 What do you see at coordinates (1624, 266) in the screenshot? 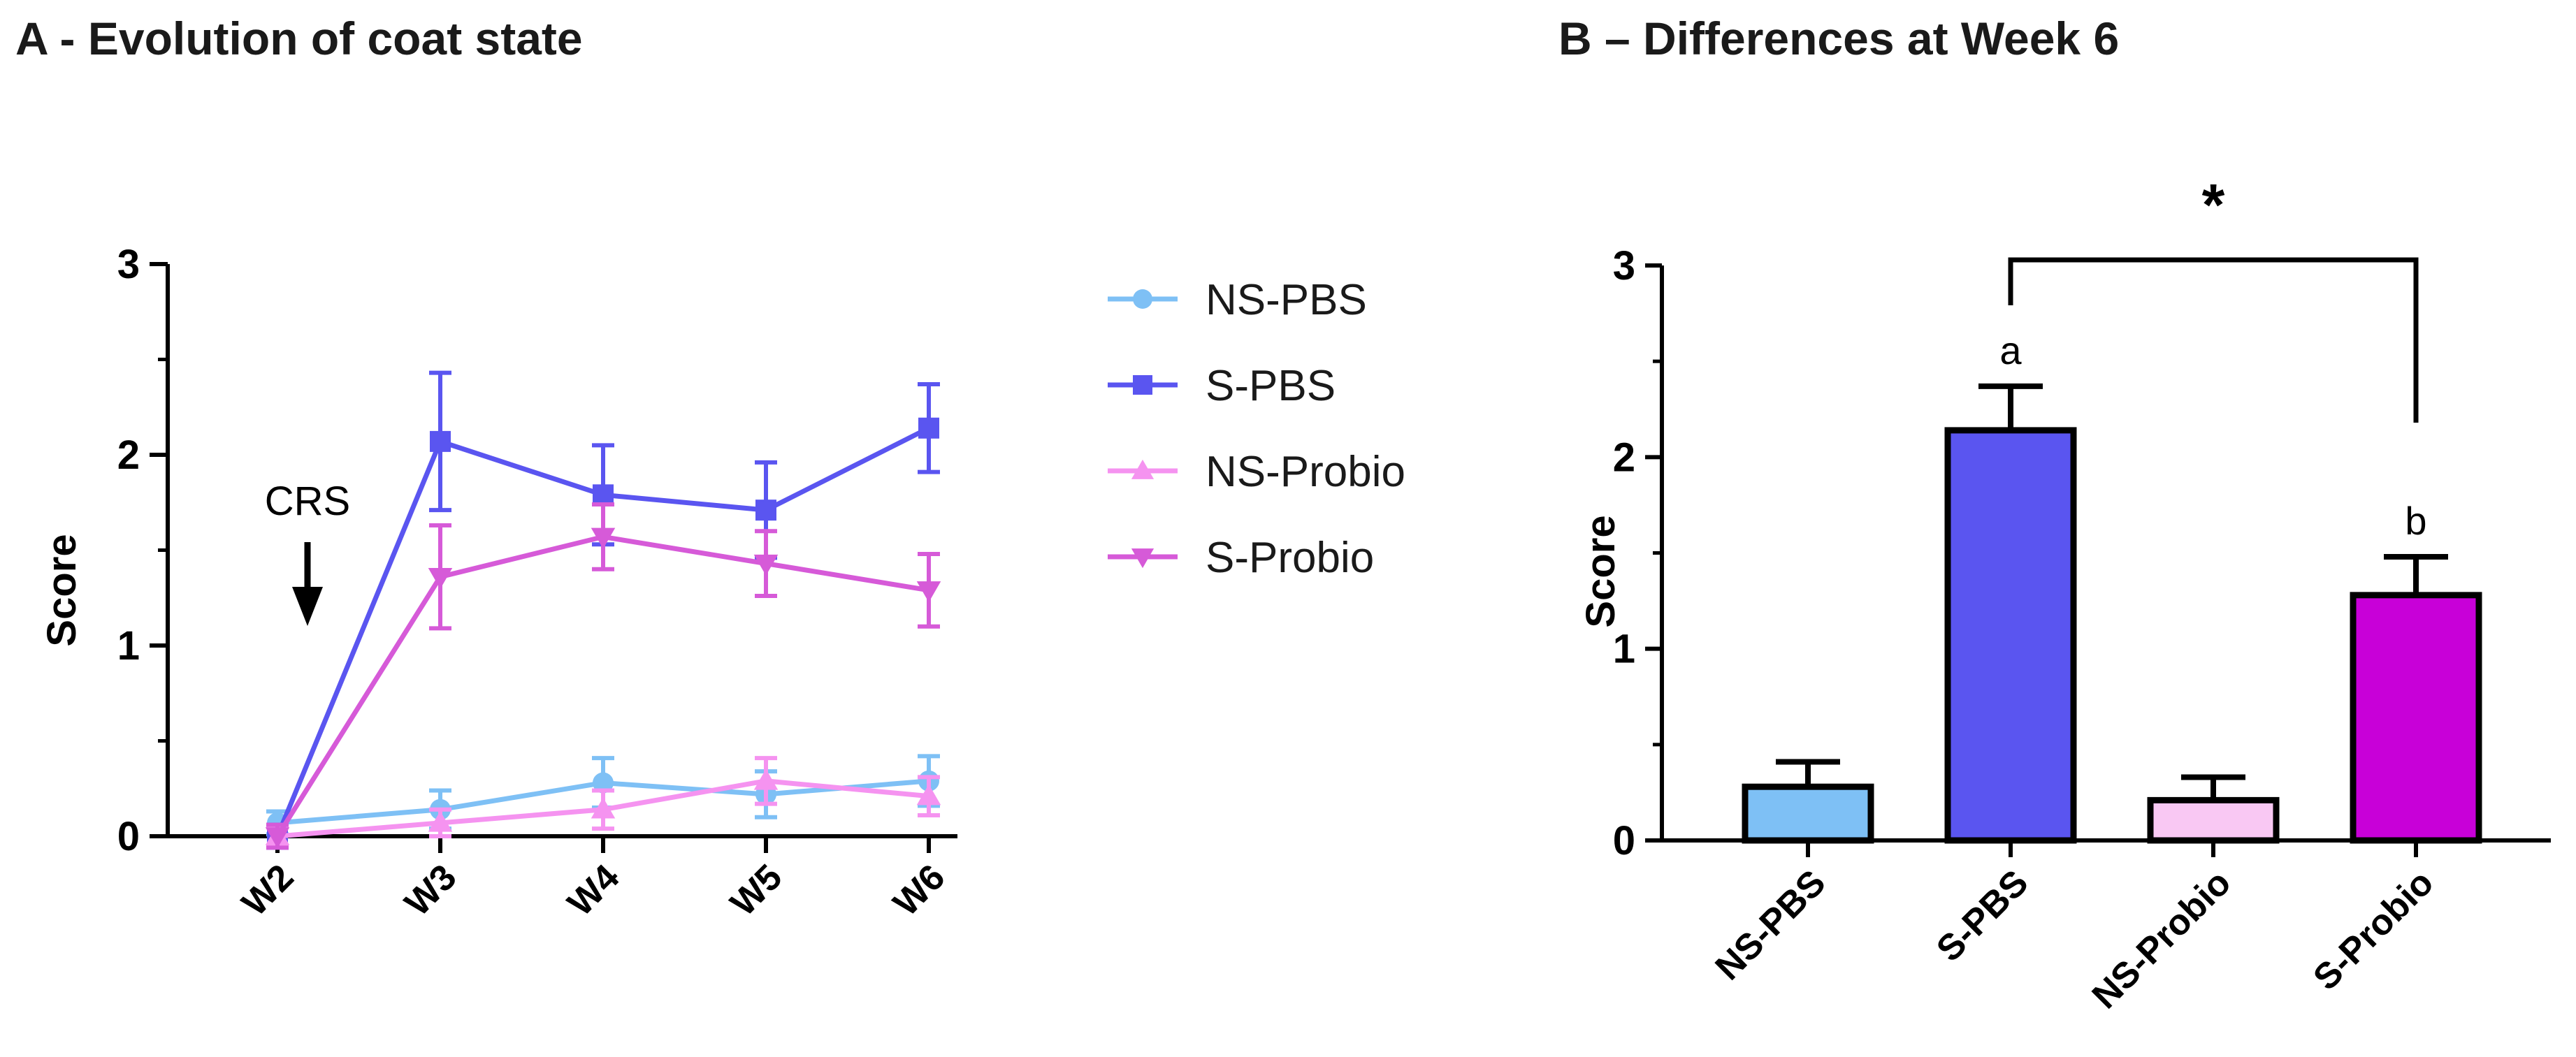
I see `panel-b-y-tick-label: 3` at bounding box center [1624, 266].